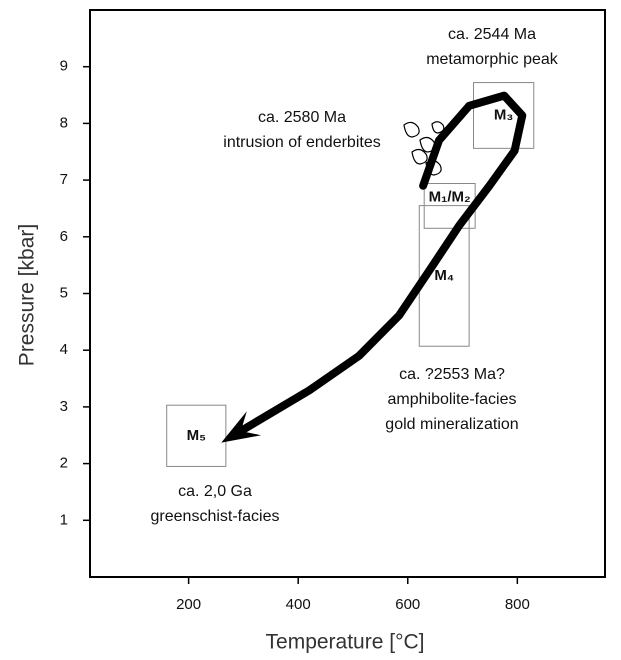 The image size is (621, 660). Describe the element at coordinates (517, 604) in the screenshot. I see `x-tick-label: 800` at that location.